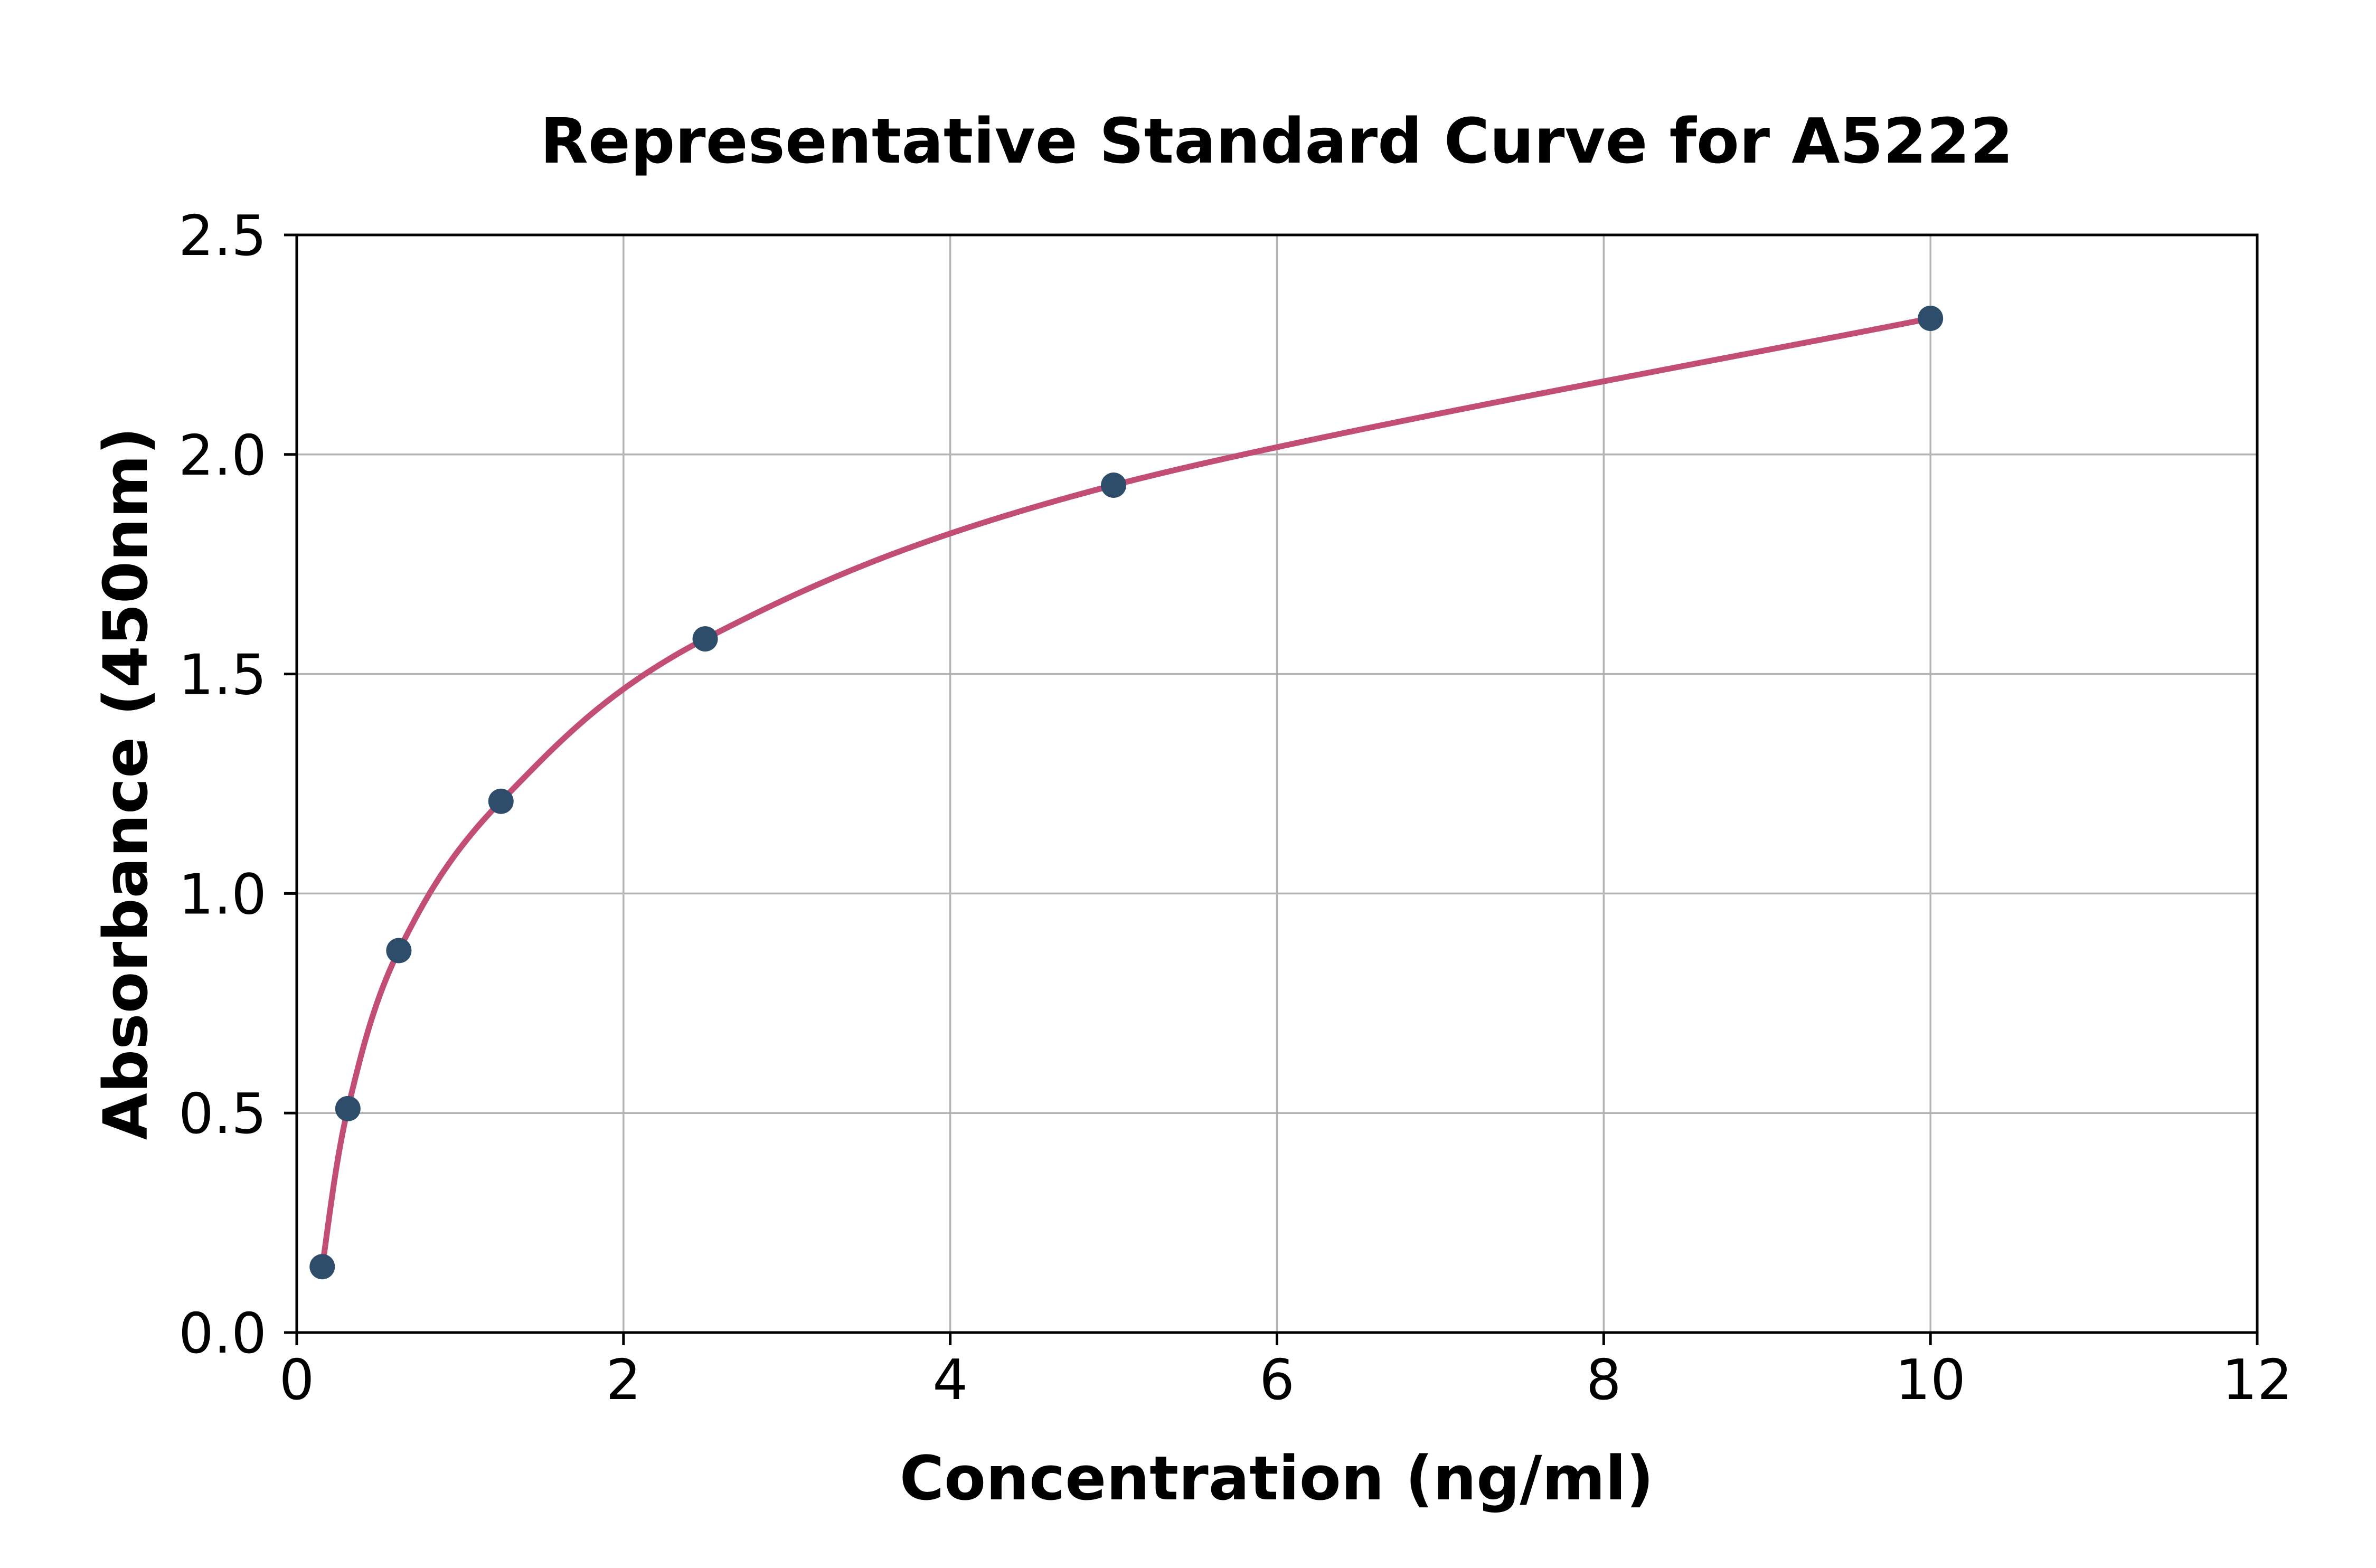  What do you see at coordinates (1604, 1380) in the screenshot?
I see `x-tick-label-8: 8` at bounding box center [1604, 1380].